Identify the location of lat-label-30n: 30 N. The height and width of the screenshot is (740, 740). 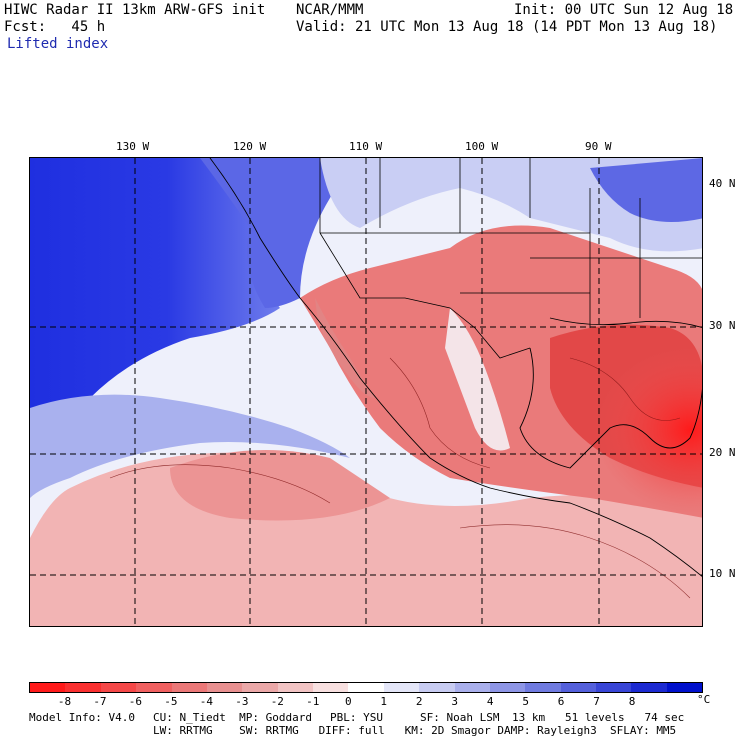
(722, 325).